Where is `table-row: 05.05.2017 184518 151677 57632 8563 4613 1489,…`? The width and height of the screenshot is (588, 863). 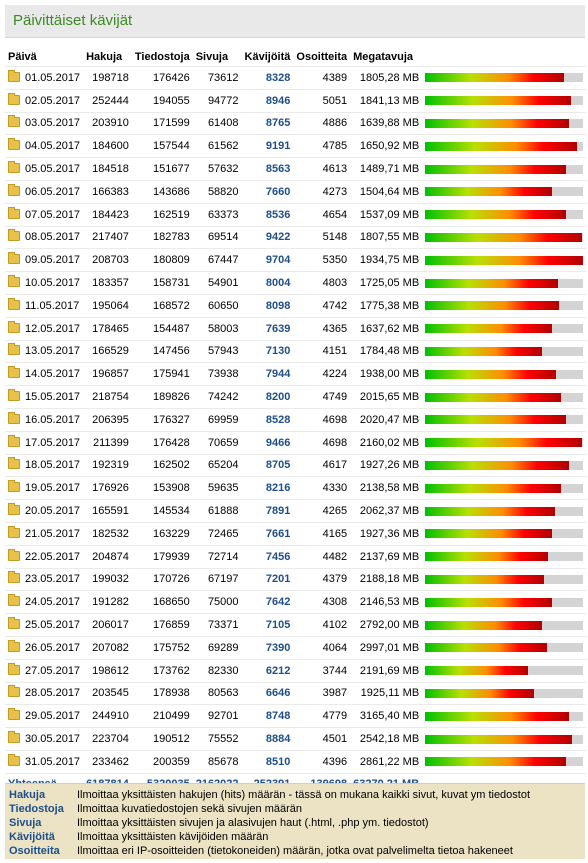 table-row: 05.05.2017 184518 151677 57632 8563 4613 1489,… is located at coordinates (296, 169).